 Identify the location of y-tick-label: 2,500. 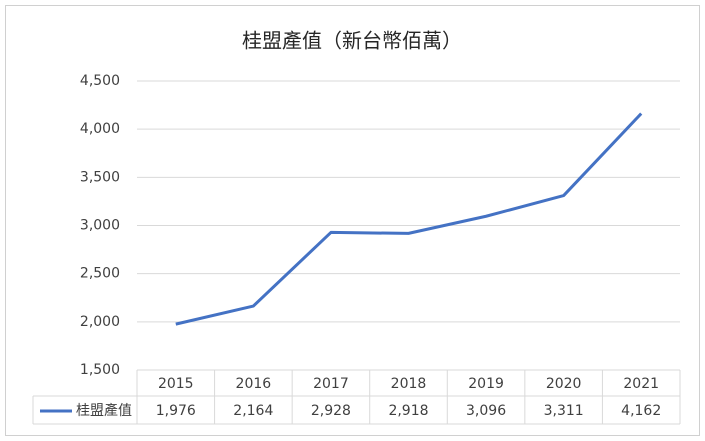
(100, 274).